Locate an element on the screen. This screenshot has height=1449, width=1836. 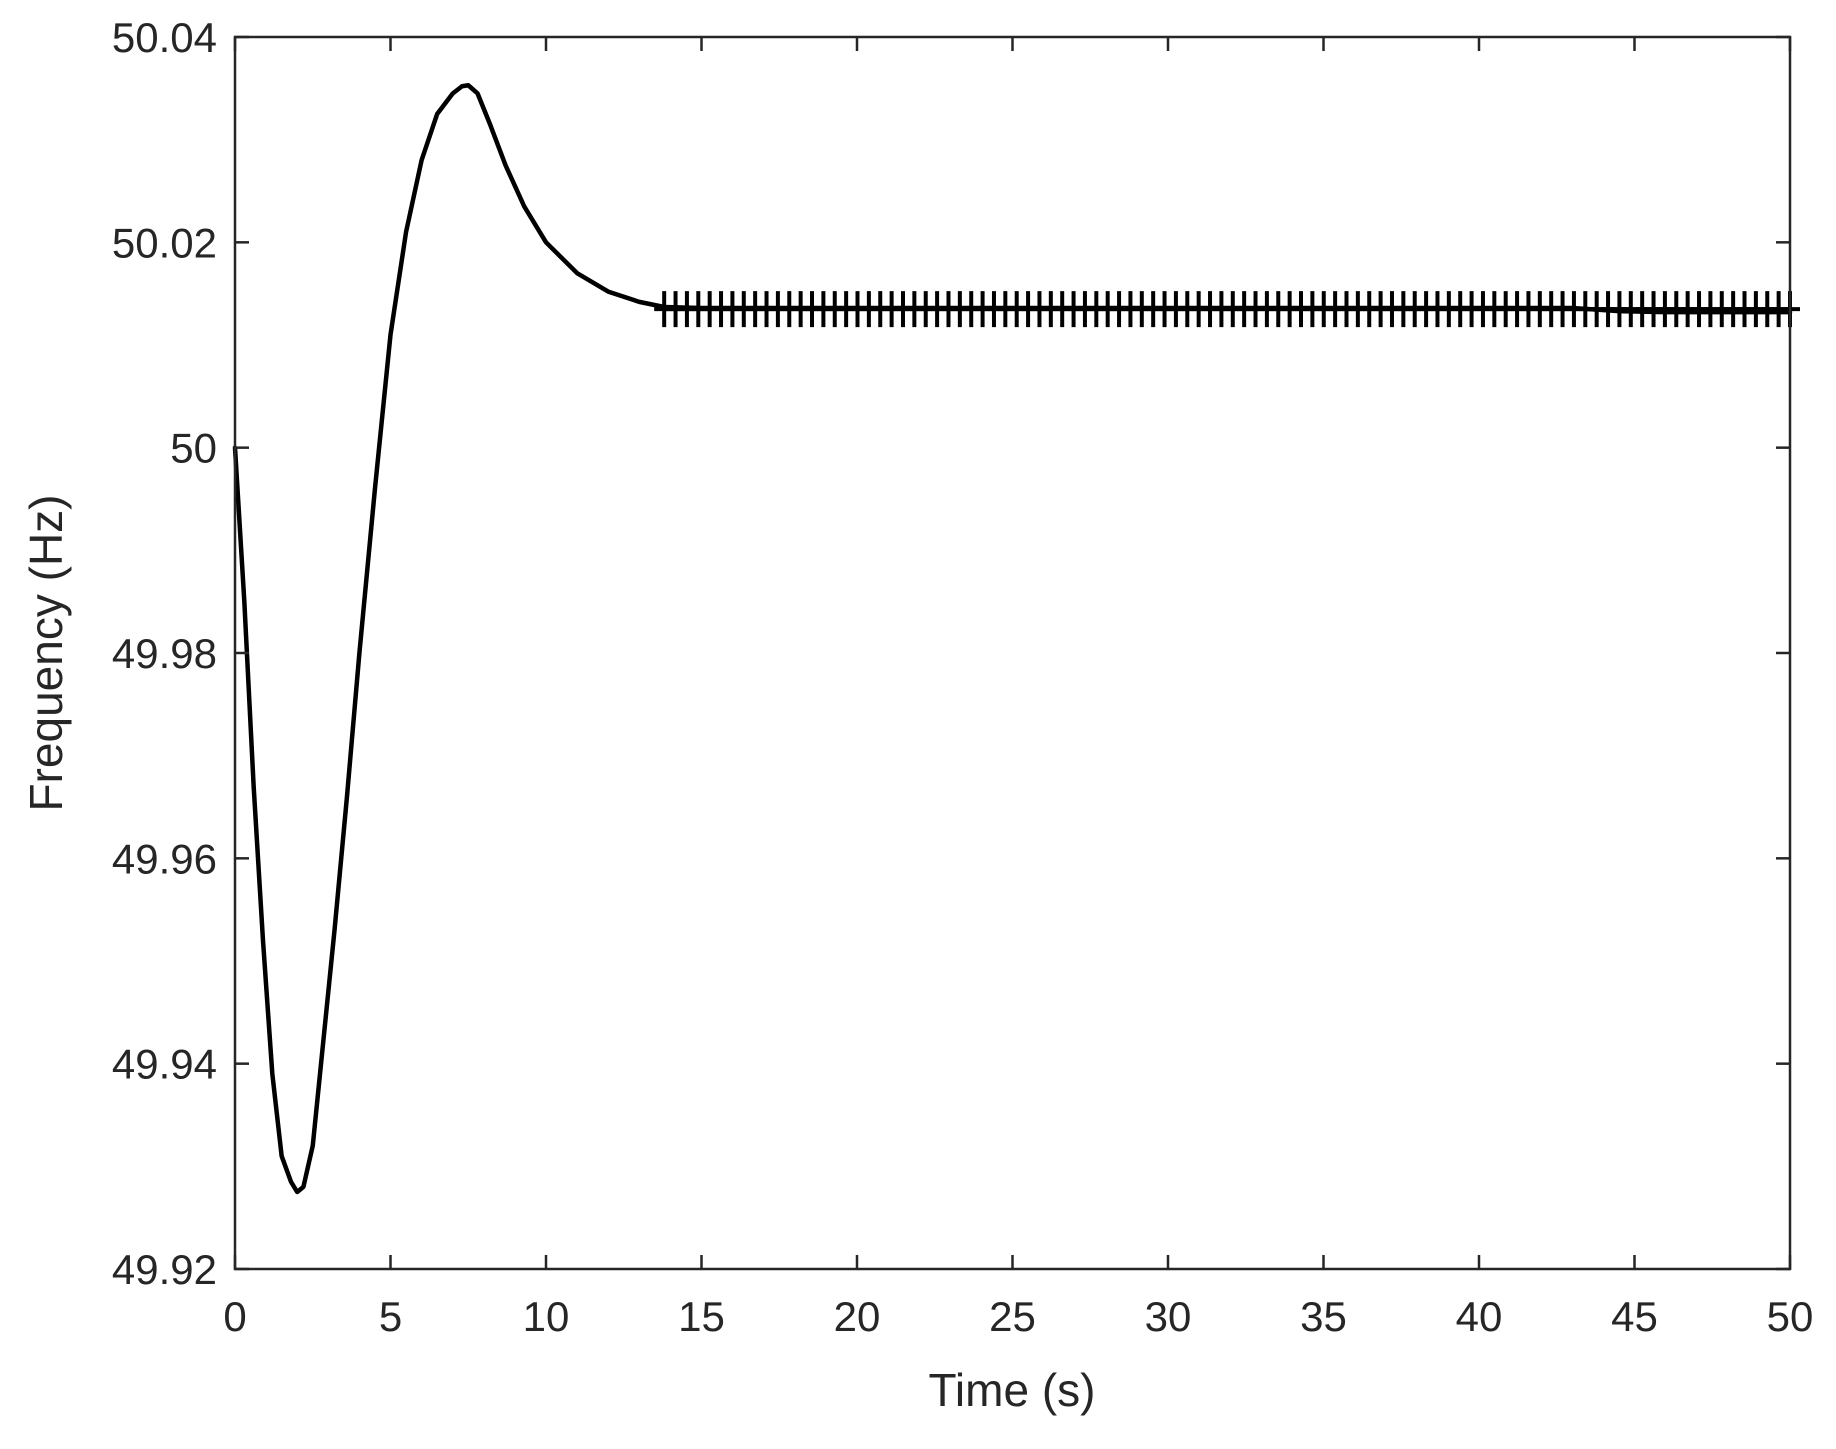
y-tick-label: 49.96 is located at coordinates (164, 858).